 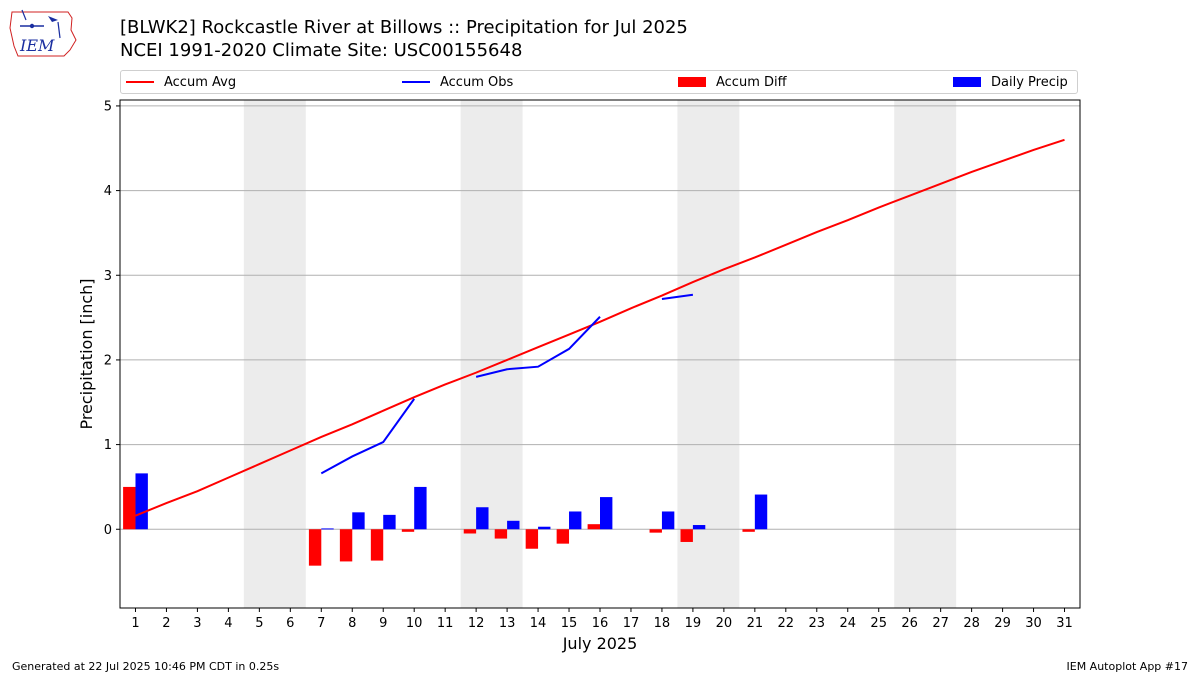 I want to click on iem-logo: IEM, so click(x=43, y=33).